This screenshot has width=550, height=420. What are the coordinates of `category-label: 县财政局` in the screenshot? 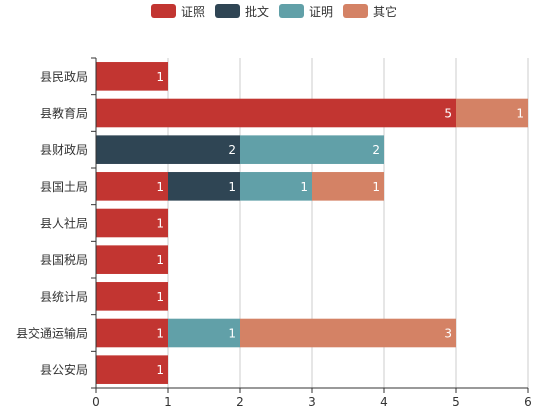 It's located at (64, 150).